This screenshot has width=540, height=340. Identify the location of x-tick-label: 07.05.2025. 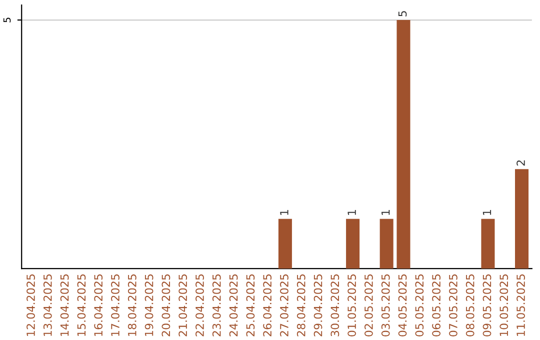
(453, 305).